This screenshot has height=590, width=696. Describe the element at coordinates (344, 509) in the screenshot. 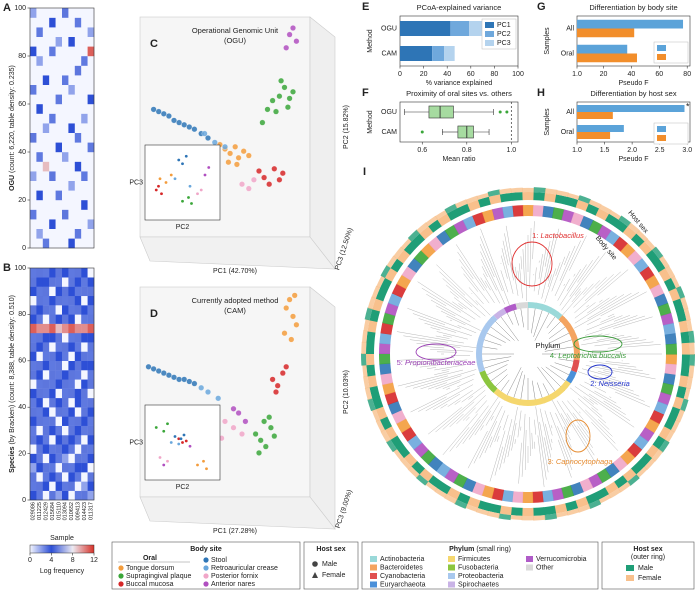

I see `z-axis-label: PC3 (9.00%)` at that location.